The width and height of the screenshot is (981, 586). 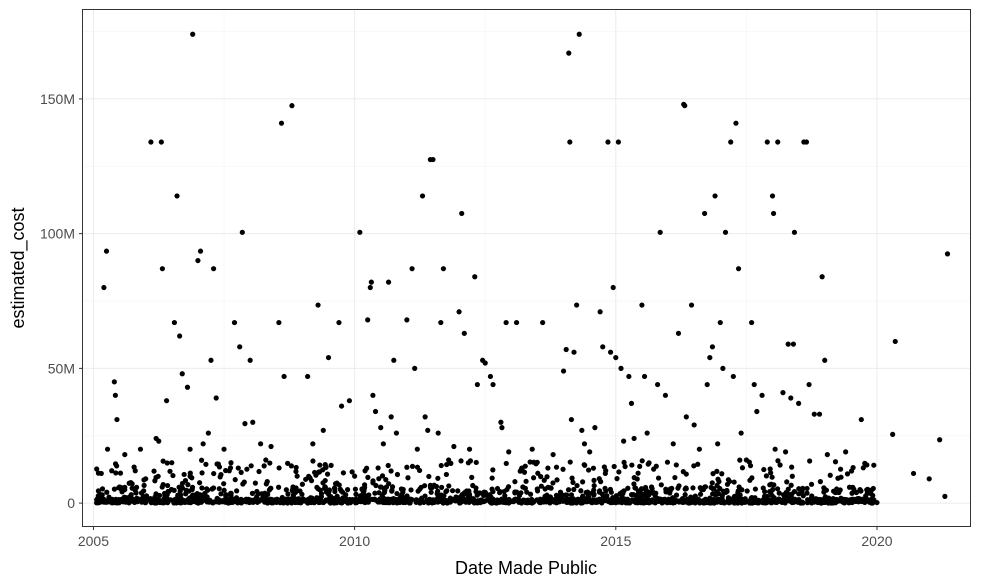 I want to click on x-tick-label: 2020, so click(x=876, y=541).